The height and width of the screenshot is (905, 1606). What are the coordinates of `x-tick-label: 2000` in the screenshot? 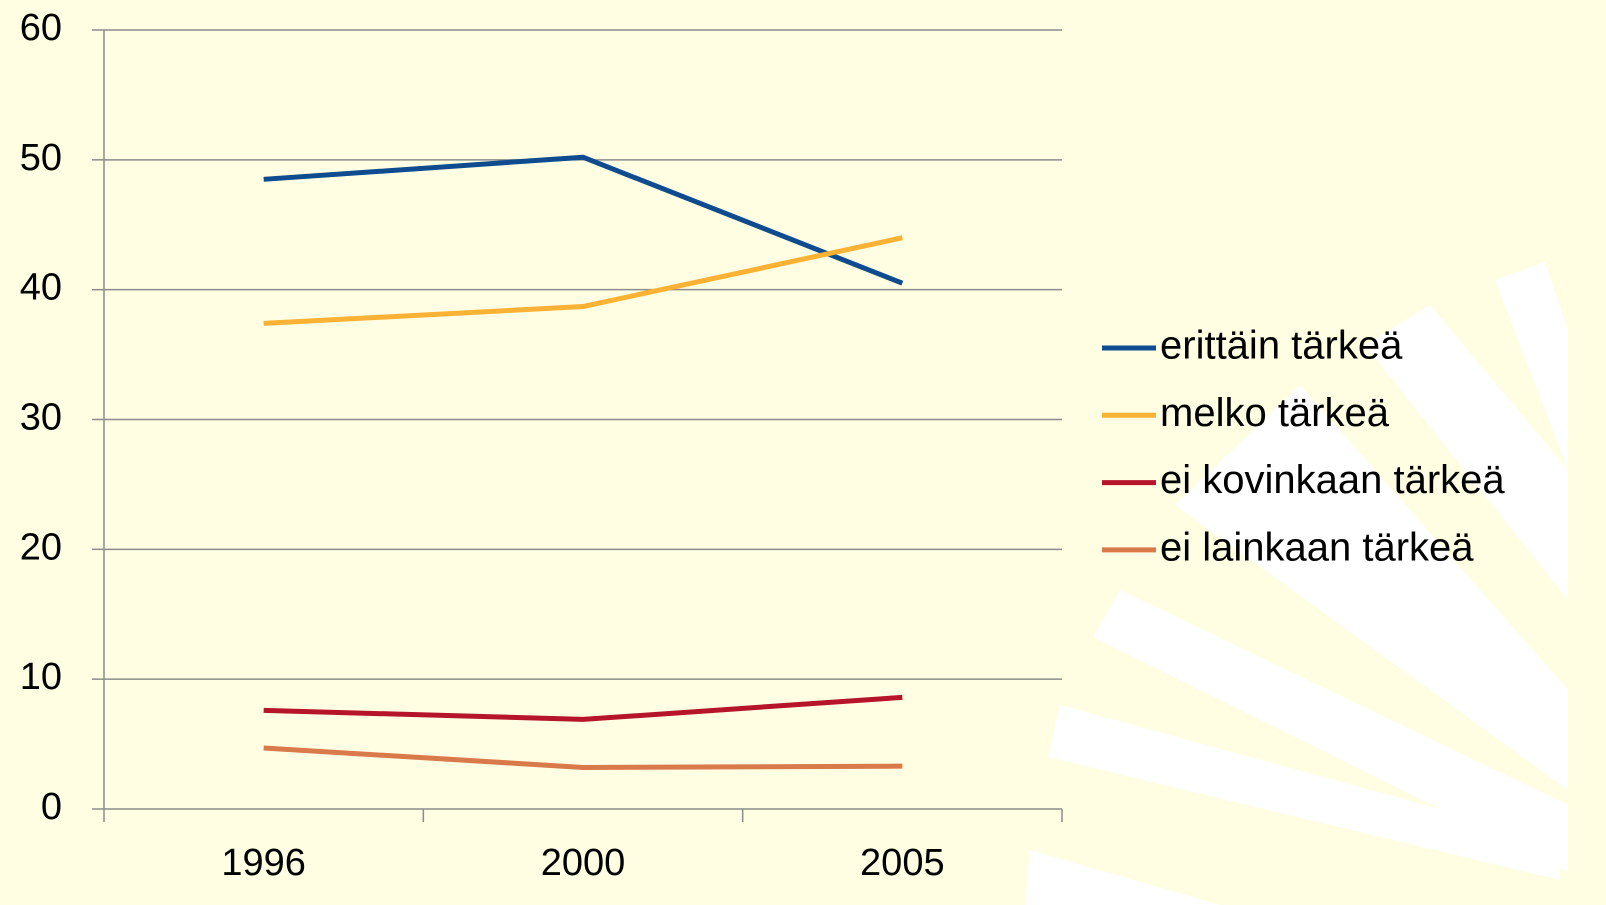 It's located at (583, 863).